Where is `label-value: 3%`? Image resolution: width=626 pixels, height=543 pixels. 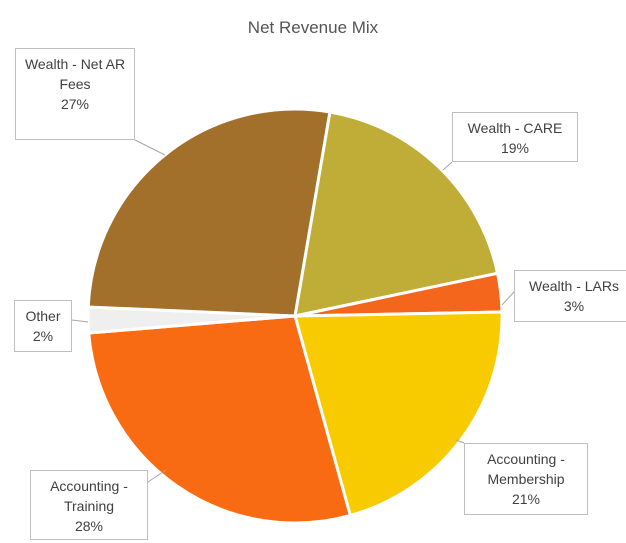 label-value: 3% is located at coordinates (574, 306).